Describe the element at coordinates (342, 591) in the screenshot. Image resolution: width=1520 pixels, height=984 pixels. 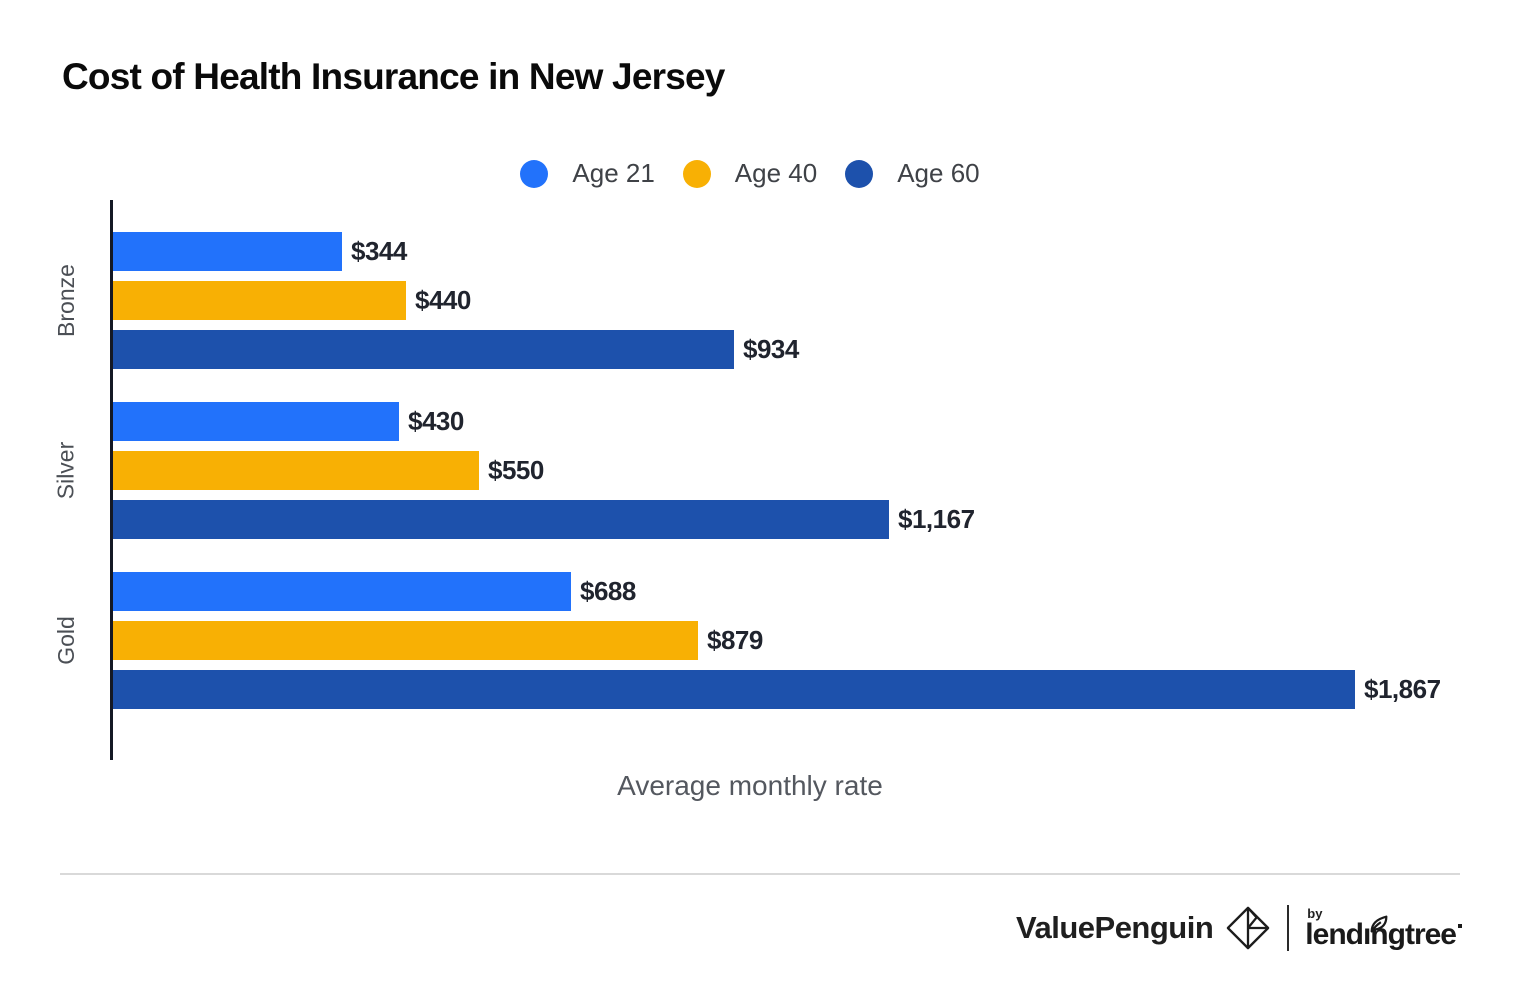
I see `bar-age-21-gold` at that location.